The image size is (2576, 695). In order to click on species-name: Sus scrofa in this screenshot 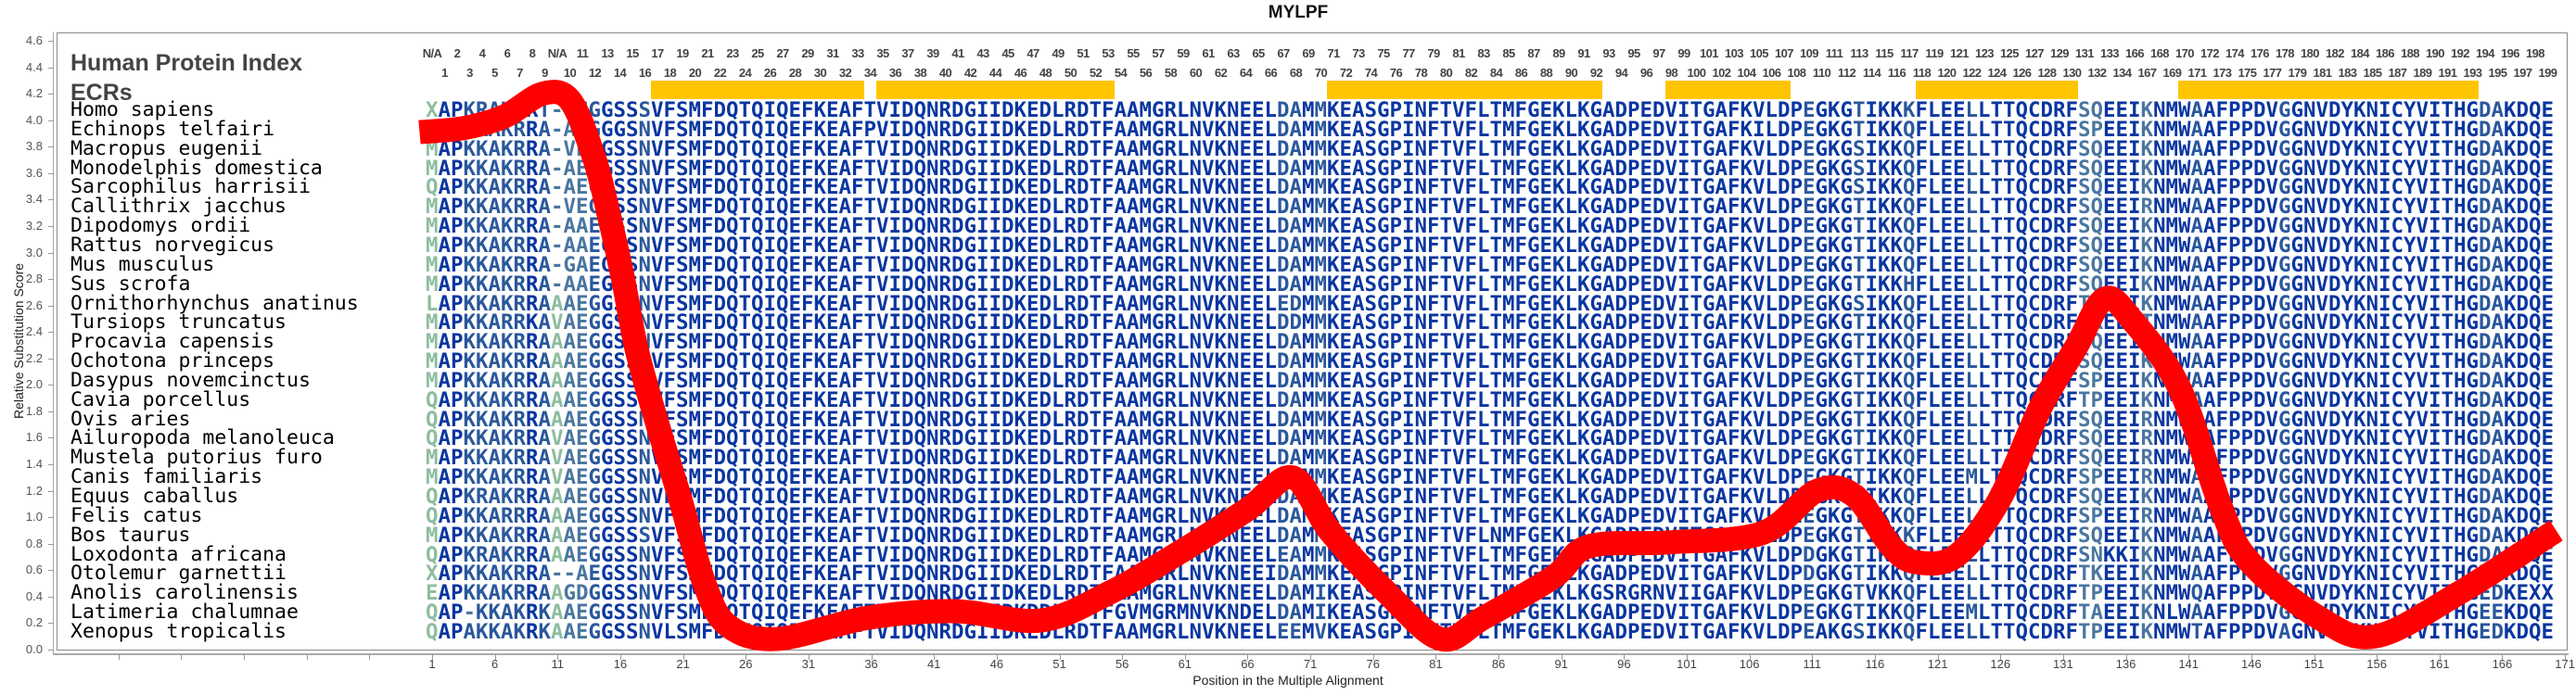, I will do `click(130, 284)`.